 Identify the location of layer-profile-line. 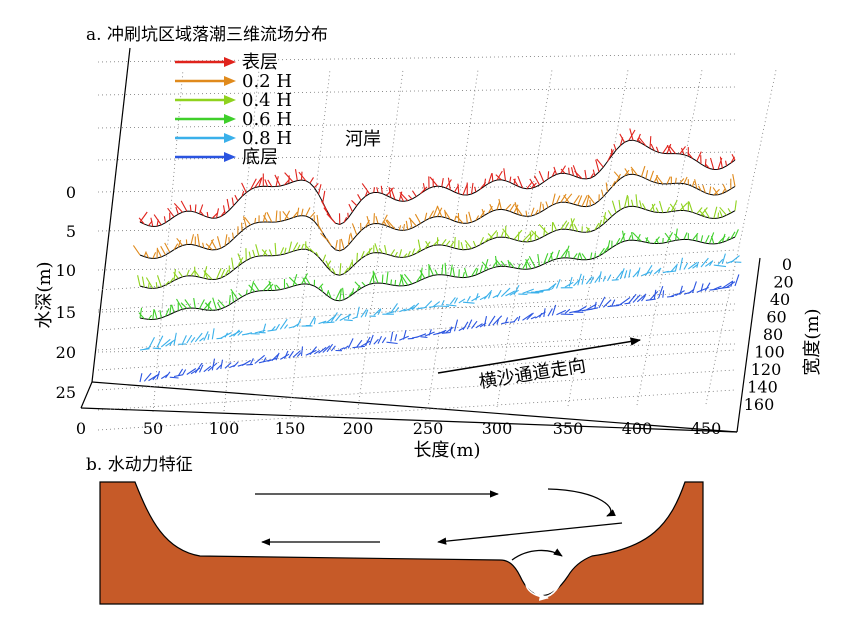
(437, 247).